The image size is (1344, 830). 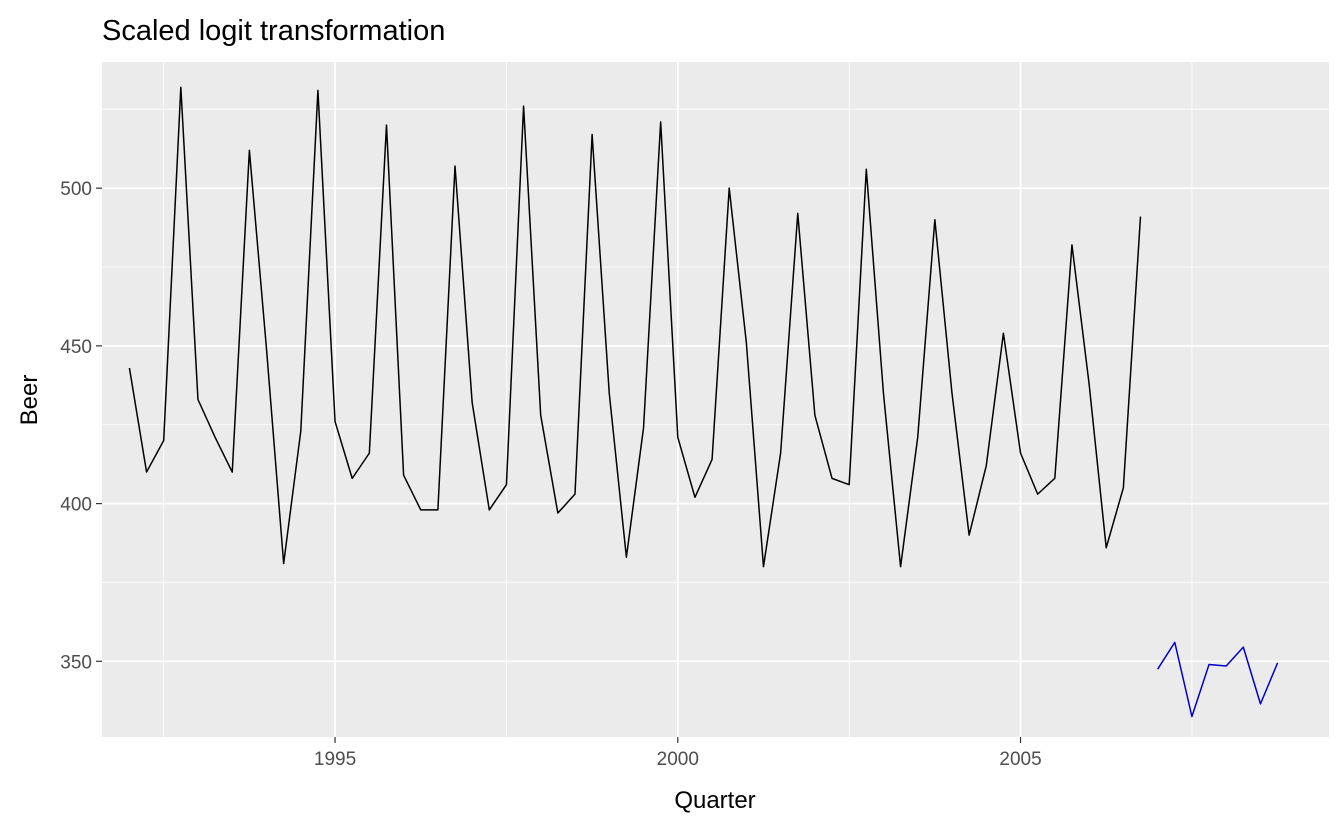 I want to click on y-axis-title: Beer, so click(x=29, y=400).